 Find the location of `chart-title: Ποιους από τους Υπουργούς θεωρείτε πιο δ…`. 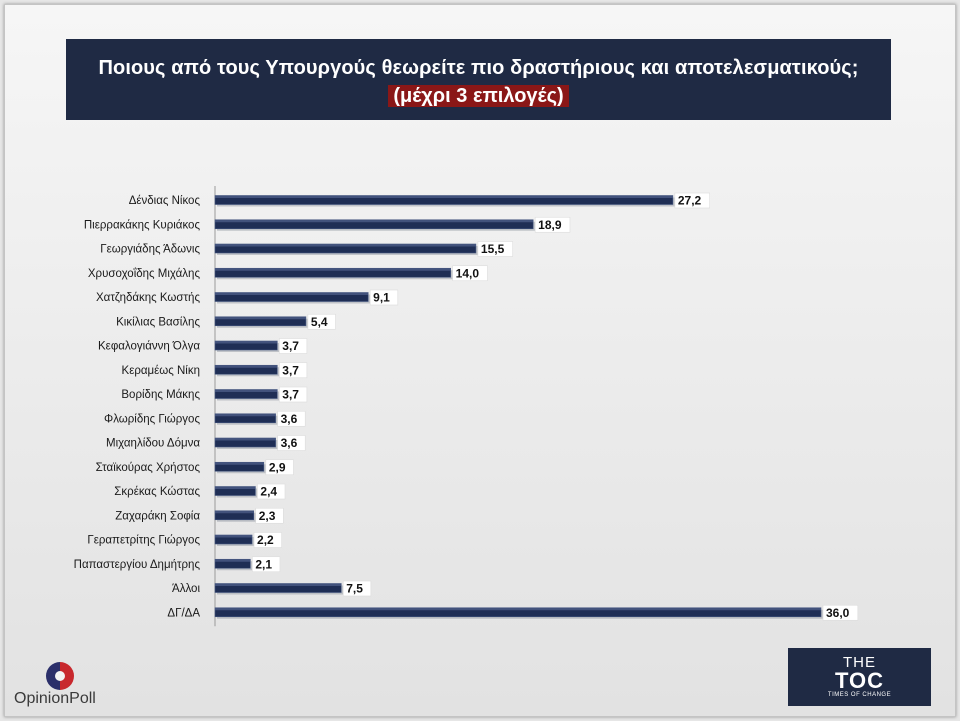

chart-title: Ποιους από τους Υπουργούς θεωρείτε πιο δ… is located at coordinates (478, 68).